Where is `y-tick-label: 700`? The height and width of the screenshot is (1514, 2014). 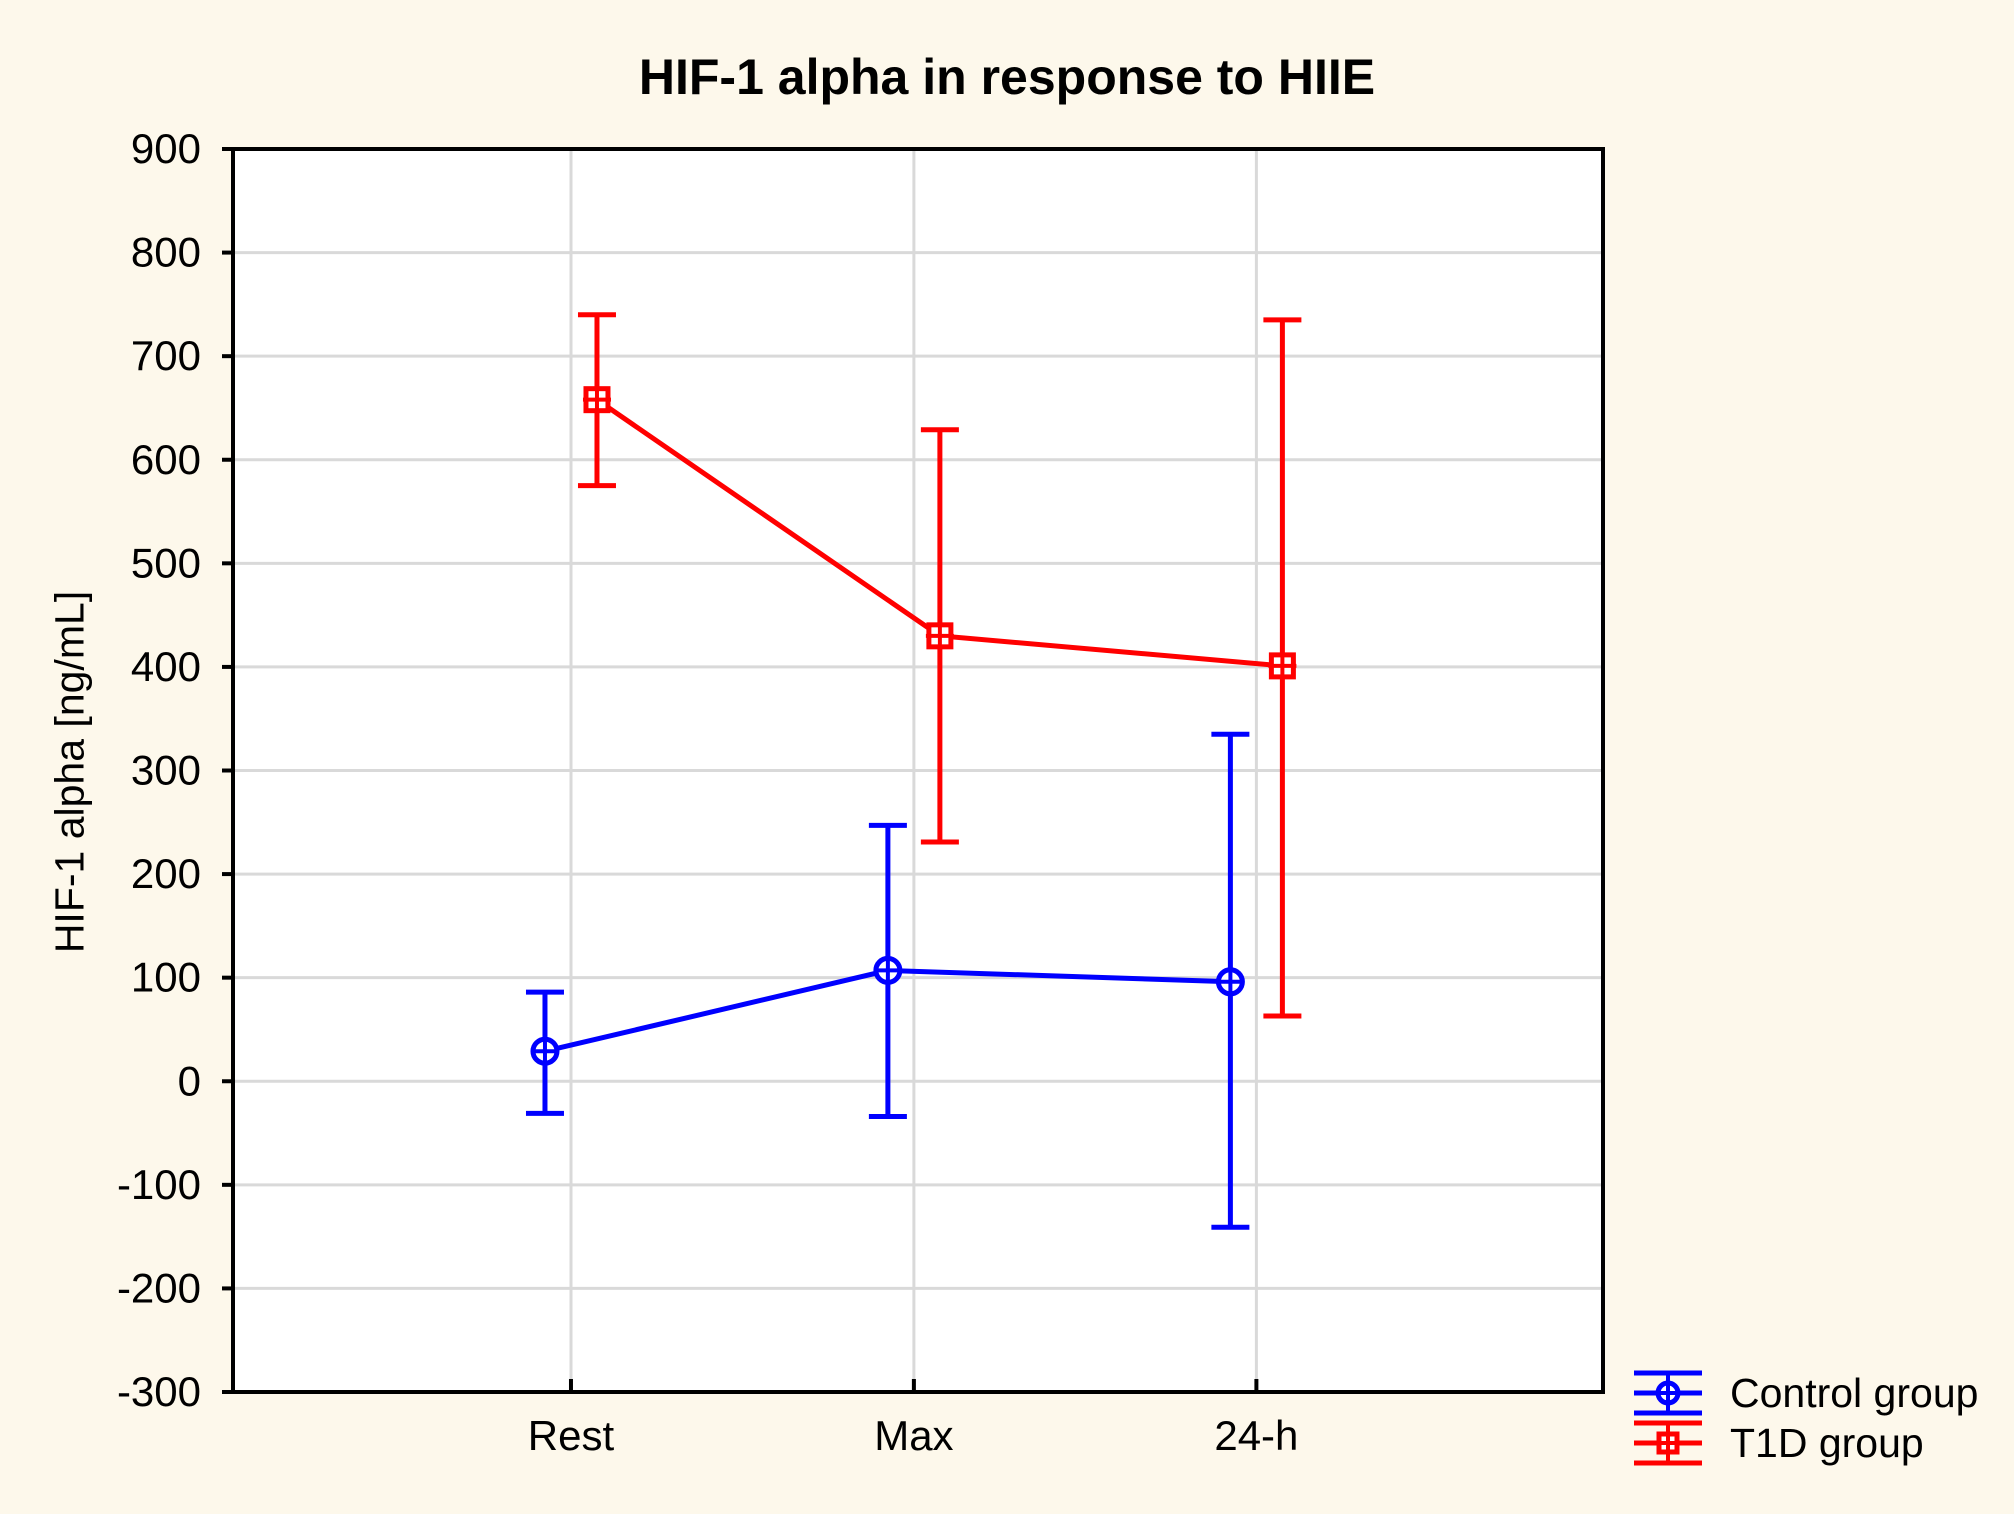 y-tick-label: 700 is located at coordinates (166, 355).